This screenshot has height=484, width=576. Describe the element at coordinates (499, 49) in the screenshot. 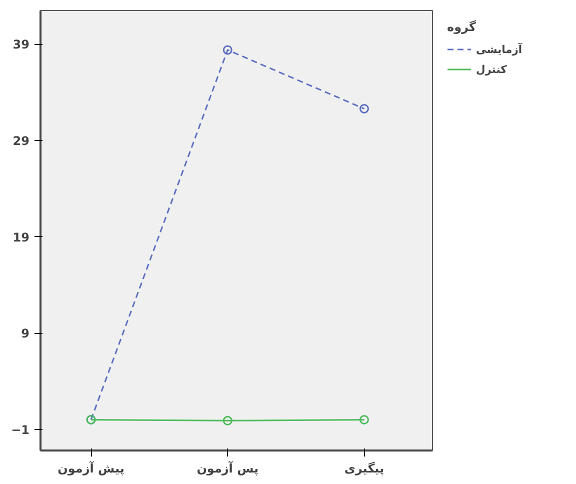

I see `legend-label: آزمایشی` at that location.